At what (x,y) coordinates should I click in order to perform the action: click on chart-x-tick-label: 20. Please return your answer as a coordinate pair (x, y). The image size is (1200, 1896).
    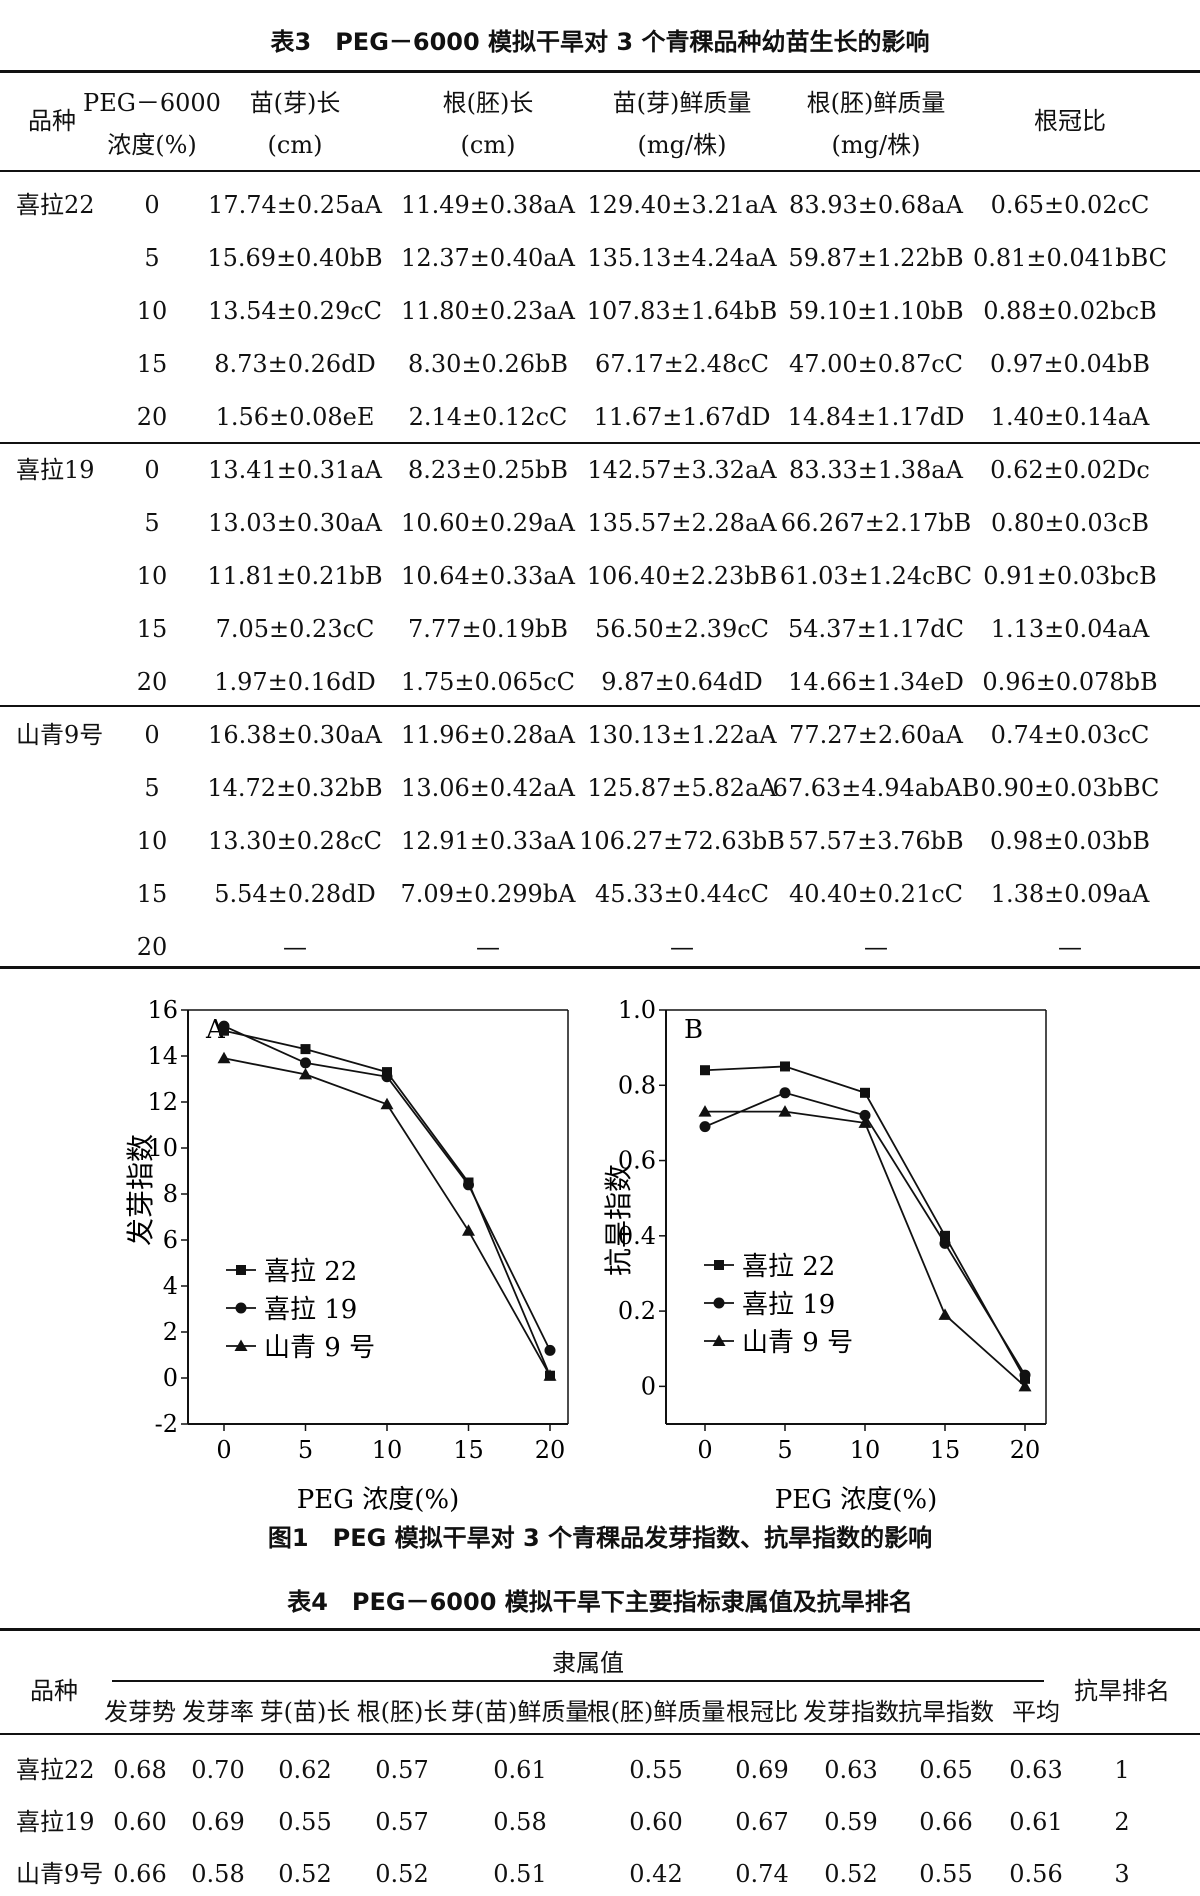
    Looking at the image, I should click on (550, 1450).